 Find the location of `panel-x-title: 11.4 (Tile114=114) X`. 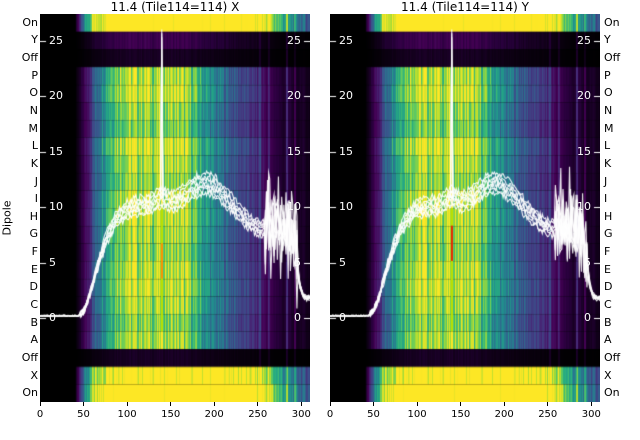

panel-x-title: 11.4 (Tile114=114) X is located at coordinates (175, 7).